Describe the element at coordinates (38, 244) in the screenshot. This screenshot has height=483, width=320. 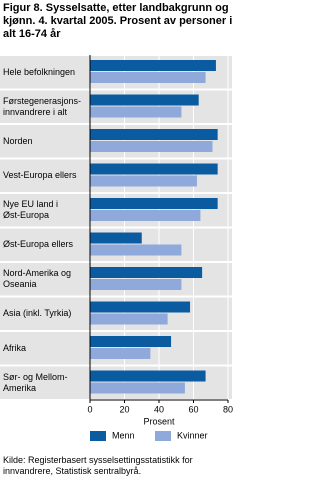
I see `category-label: Øst-Europa ellers` at that location.